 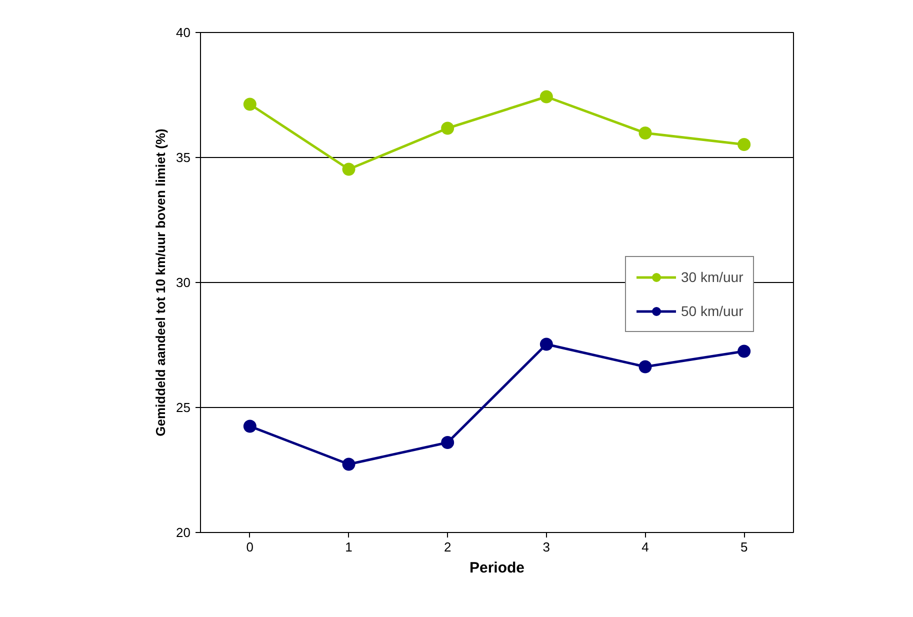 What do you see at coordinates (744, 547) in the screenshot?
I see `x-tick-label: 5` at bounding box center [744, 547].